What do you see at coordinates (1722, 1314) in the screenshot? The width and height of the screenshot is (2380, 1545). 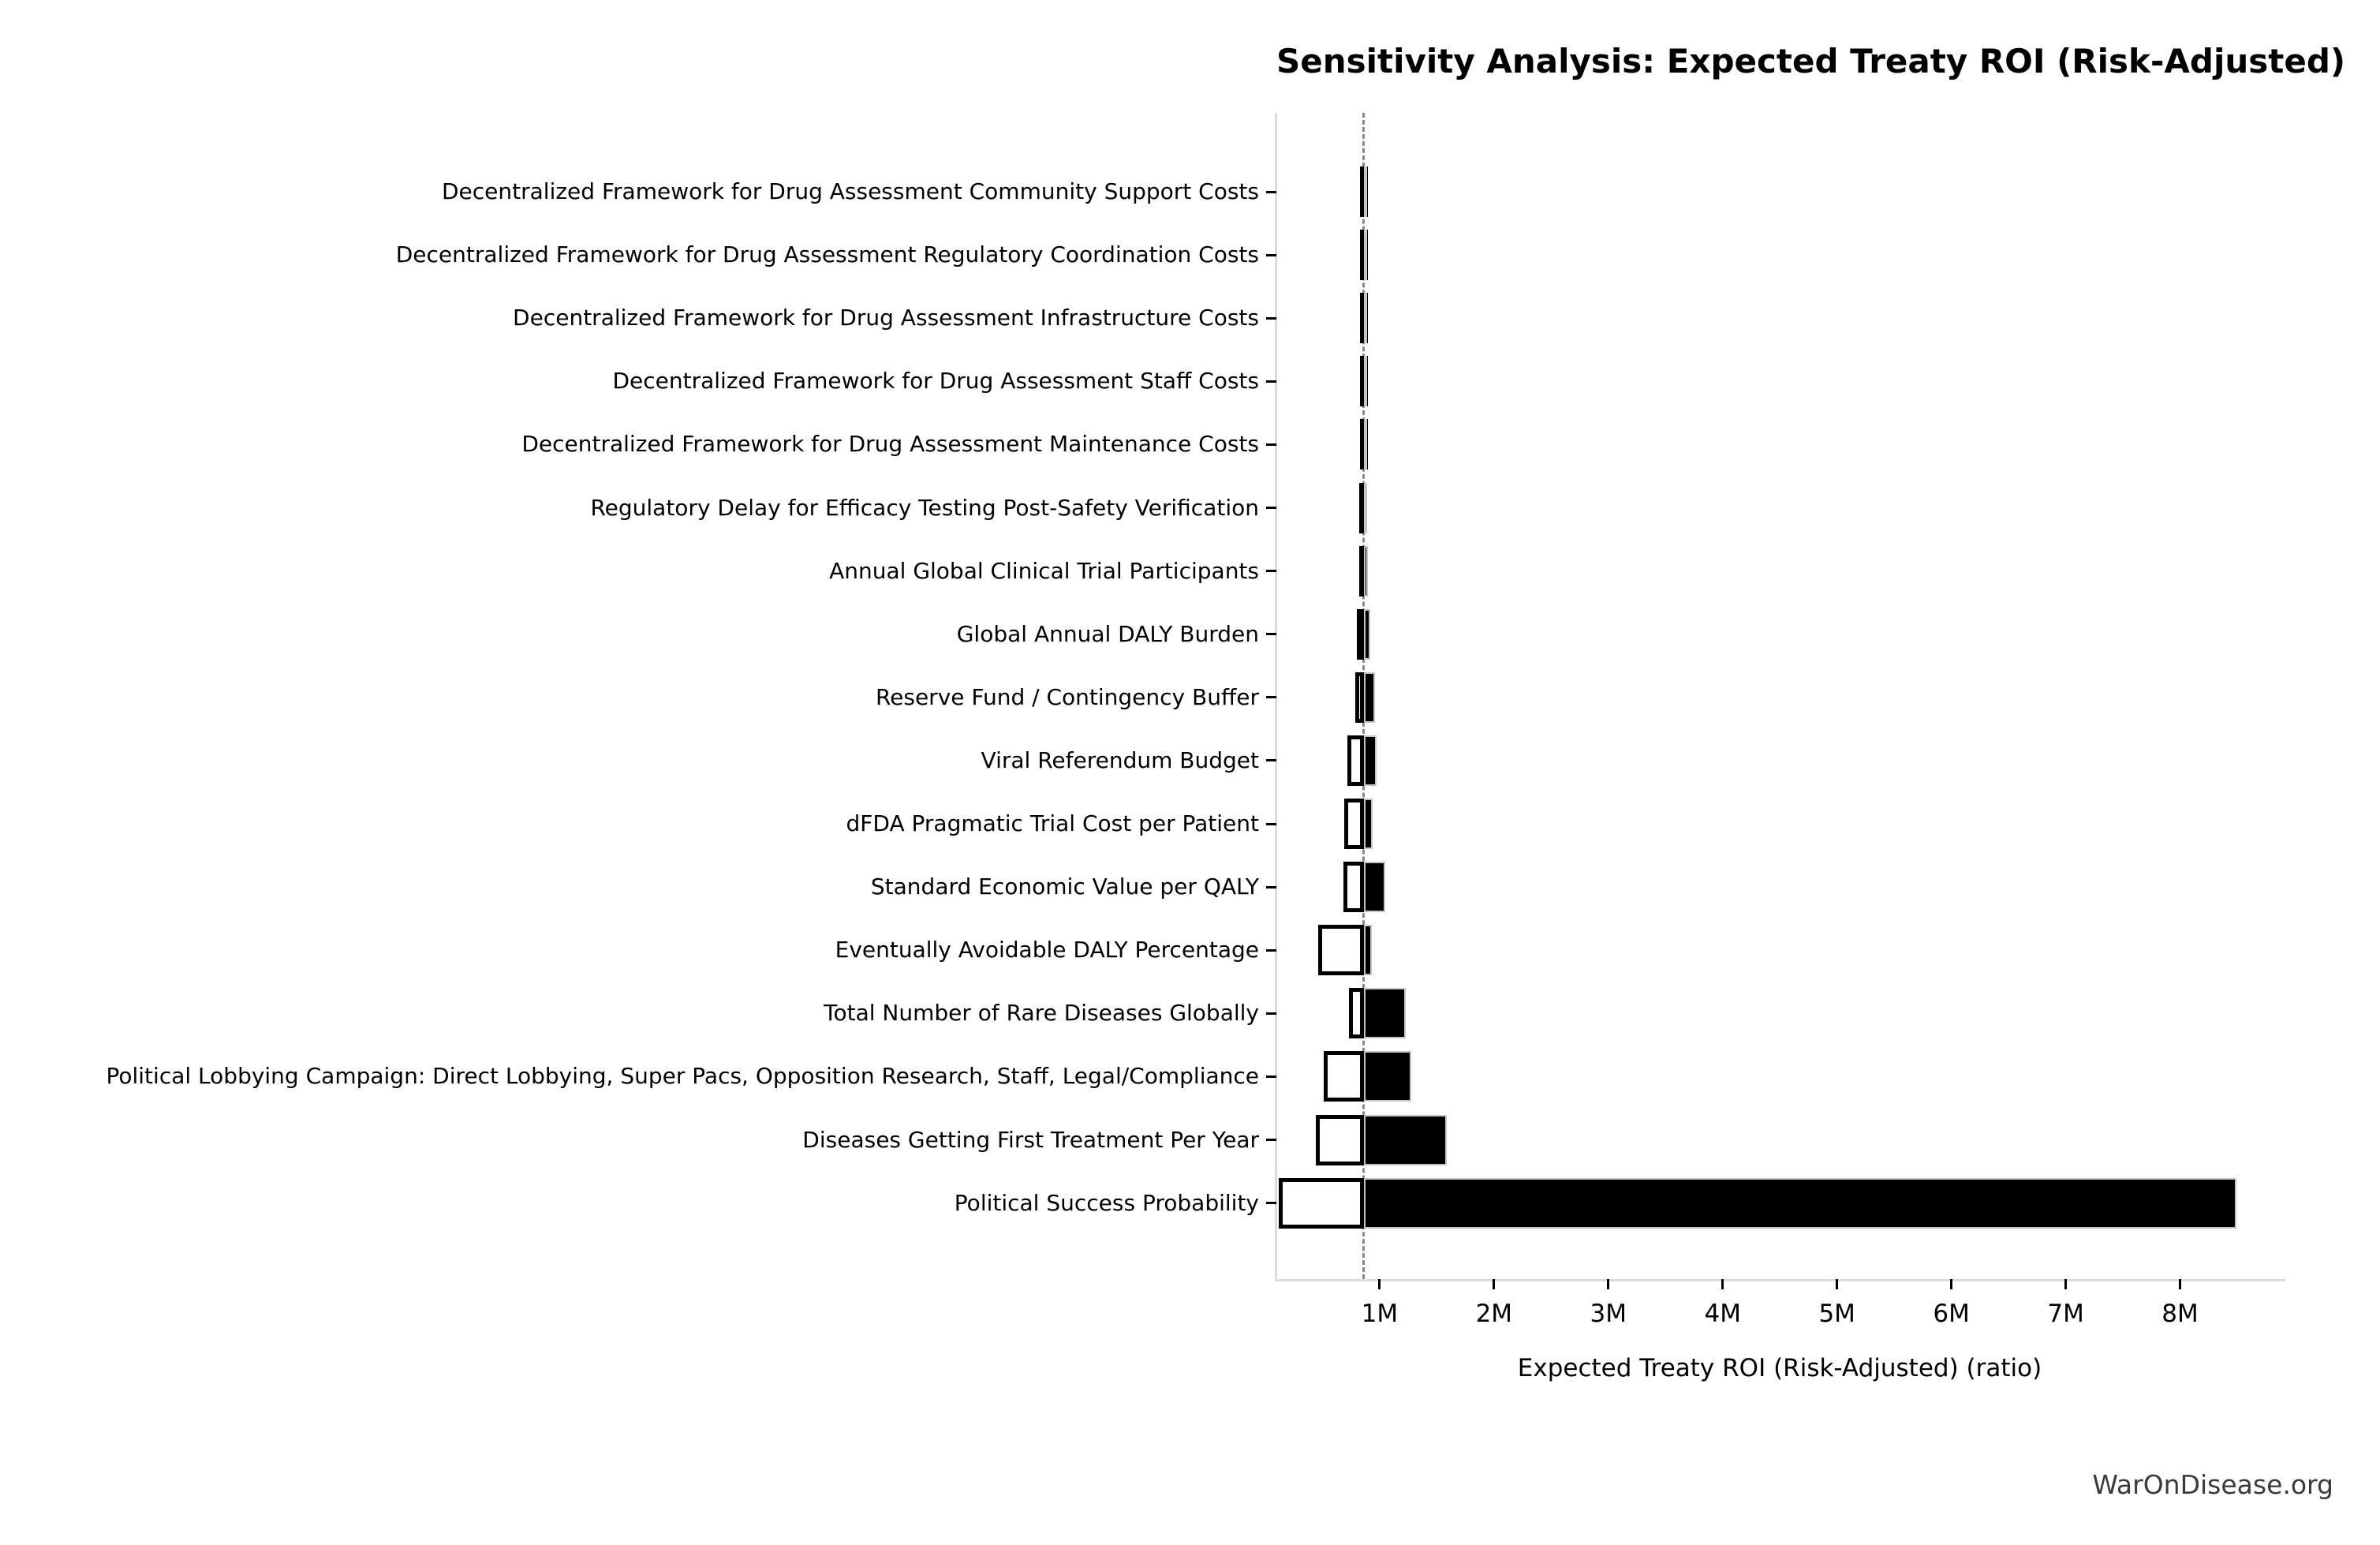 I see `x-tick-label: 4M` at bounding box center [1722, 1314].